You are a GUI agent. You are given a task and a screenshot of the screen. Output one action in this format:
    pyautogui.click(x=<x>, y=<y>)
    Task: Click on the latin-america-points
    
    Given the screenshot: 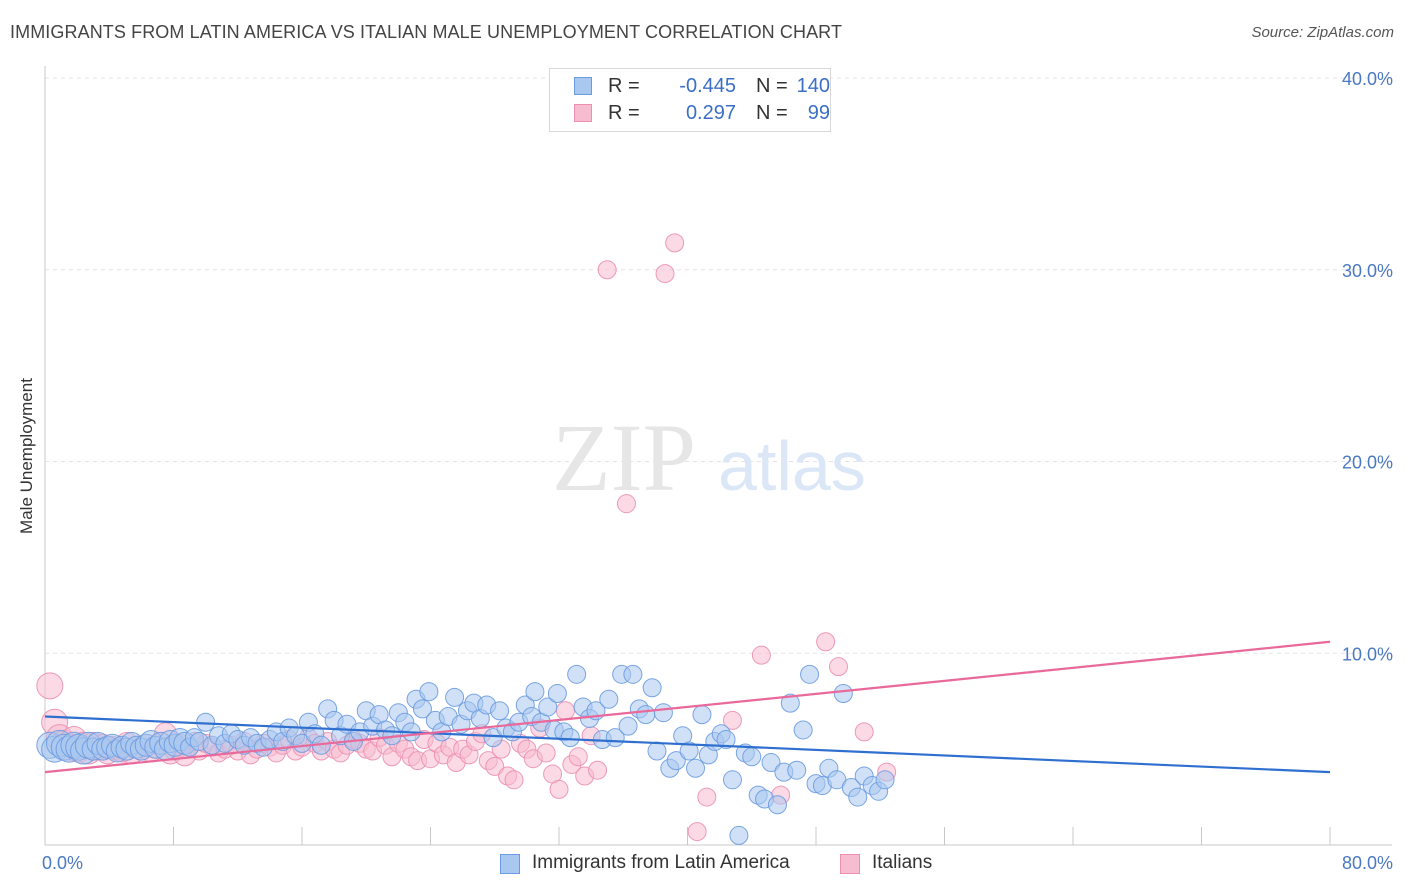 What is the action you would take?
    pyautogui.click(x=465, y=754)
    